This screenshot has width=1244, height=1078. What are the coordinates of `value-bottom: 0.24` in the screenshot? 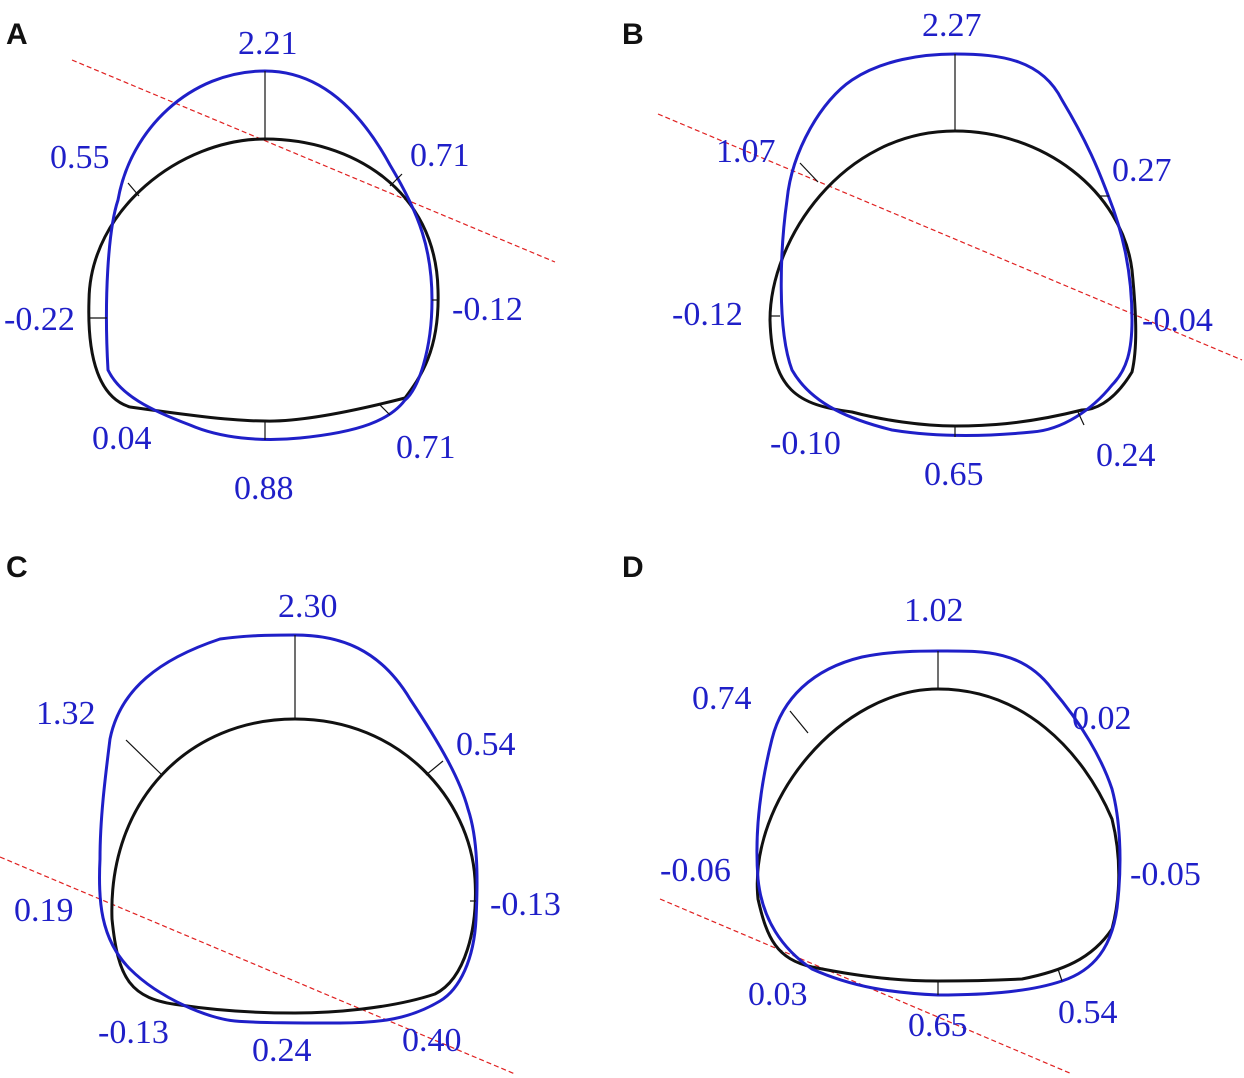 It's located at (282, 1050).